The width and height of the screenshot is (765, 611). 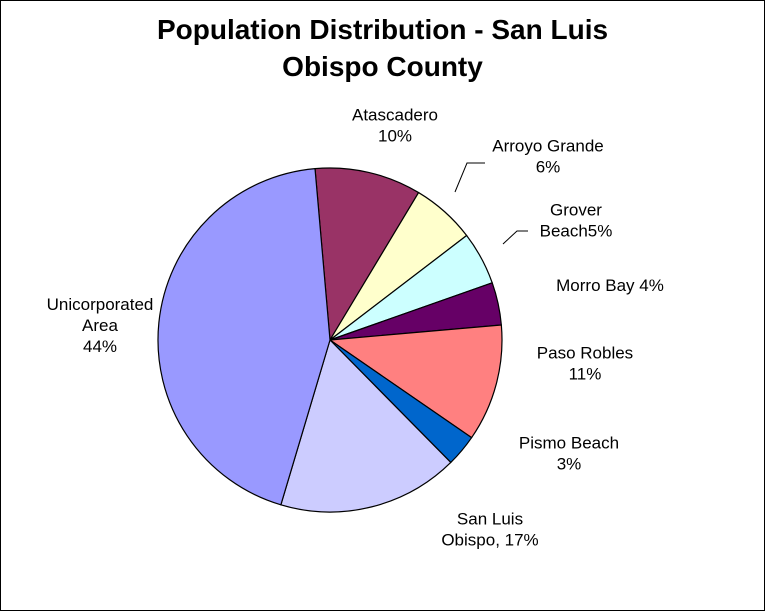 I want to click on slice-label-line: 44%, so click(x=100, y=346).